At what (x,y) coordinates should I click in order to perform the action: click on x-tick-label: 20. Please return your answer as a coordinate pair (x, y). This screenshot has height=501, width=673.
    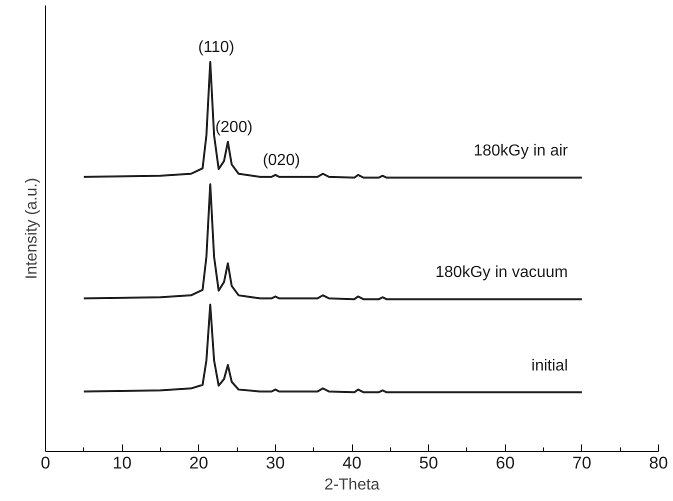
    Looking at the image, I should click on (198, 463).